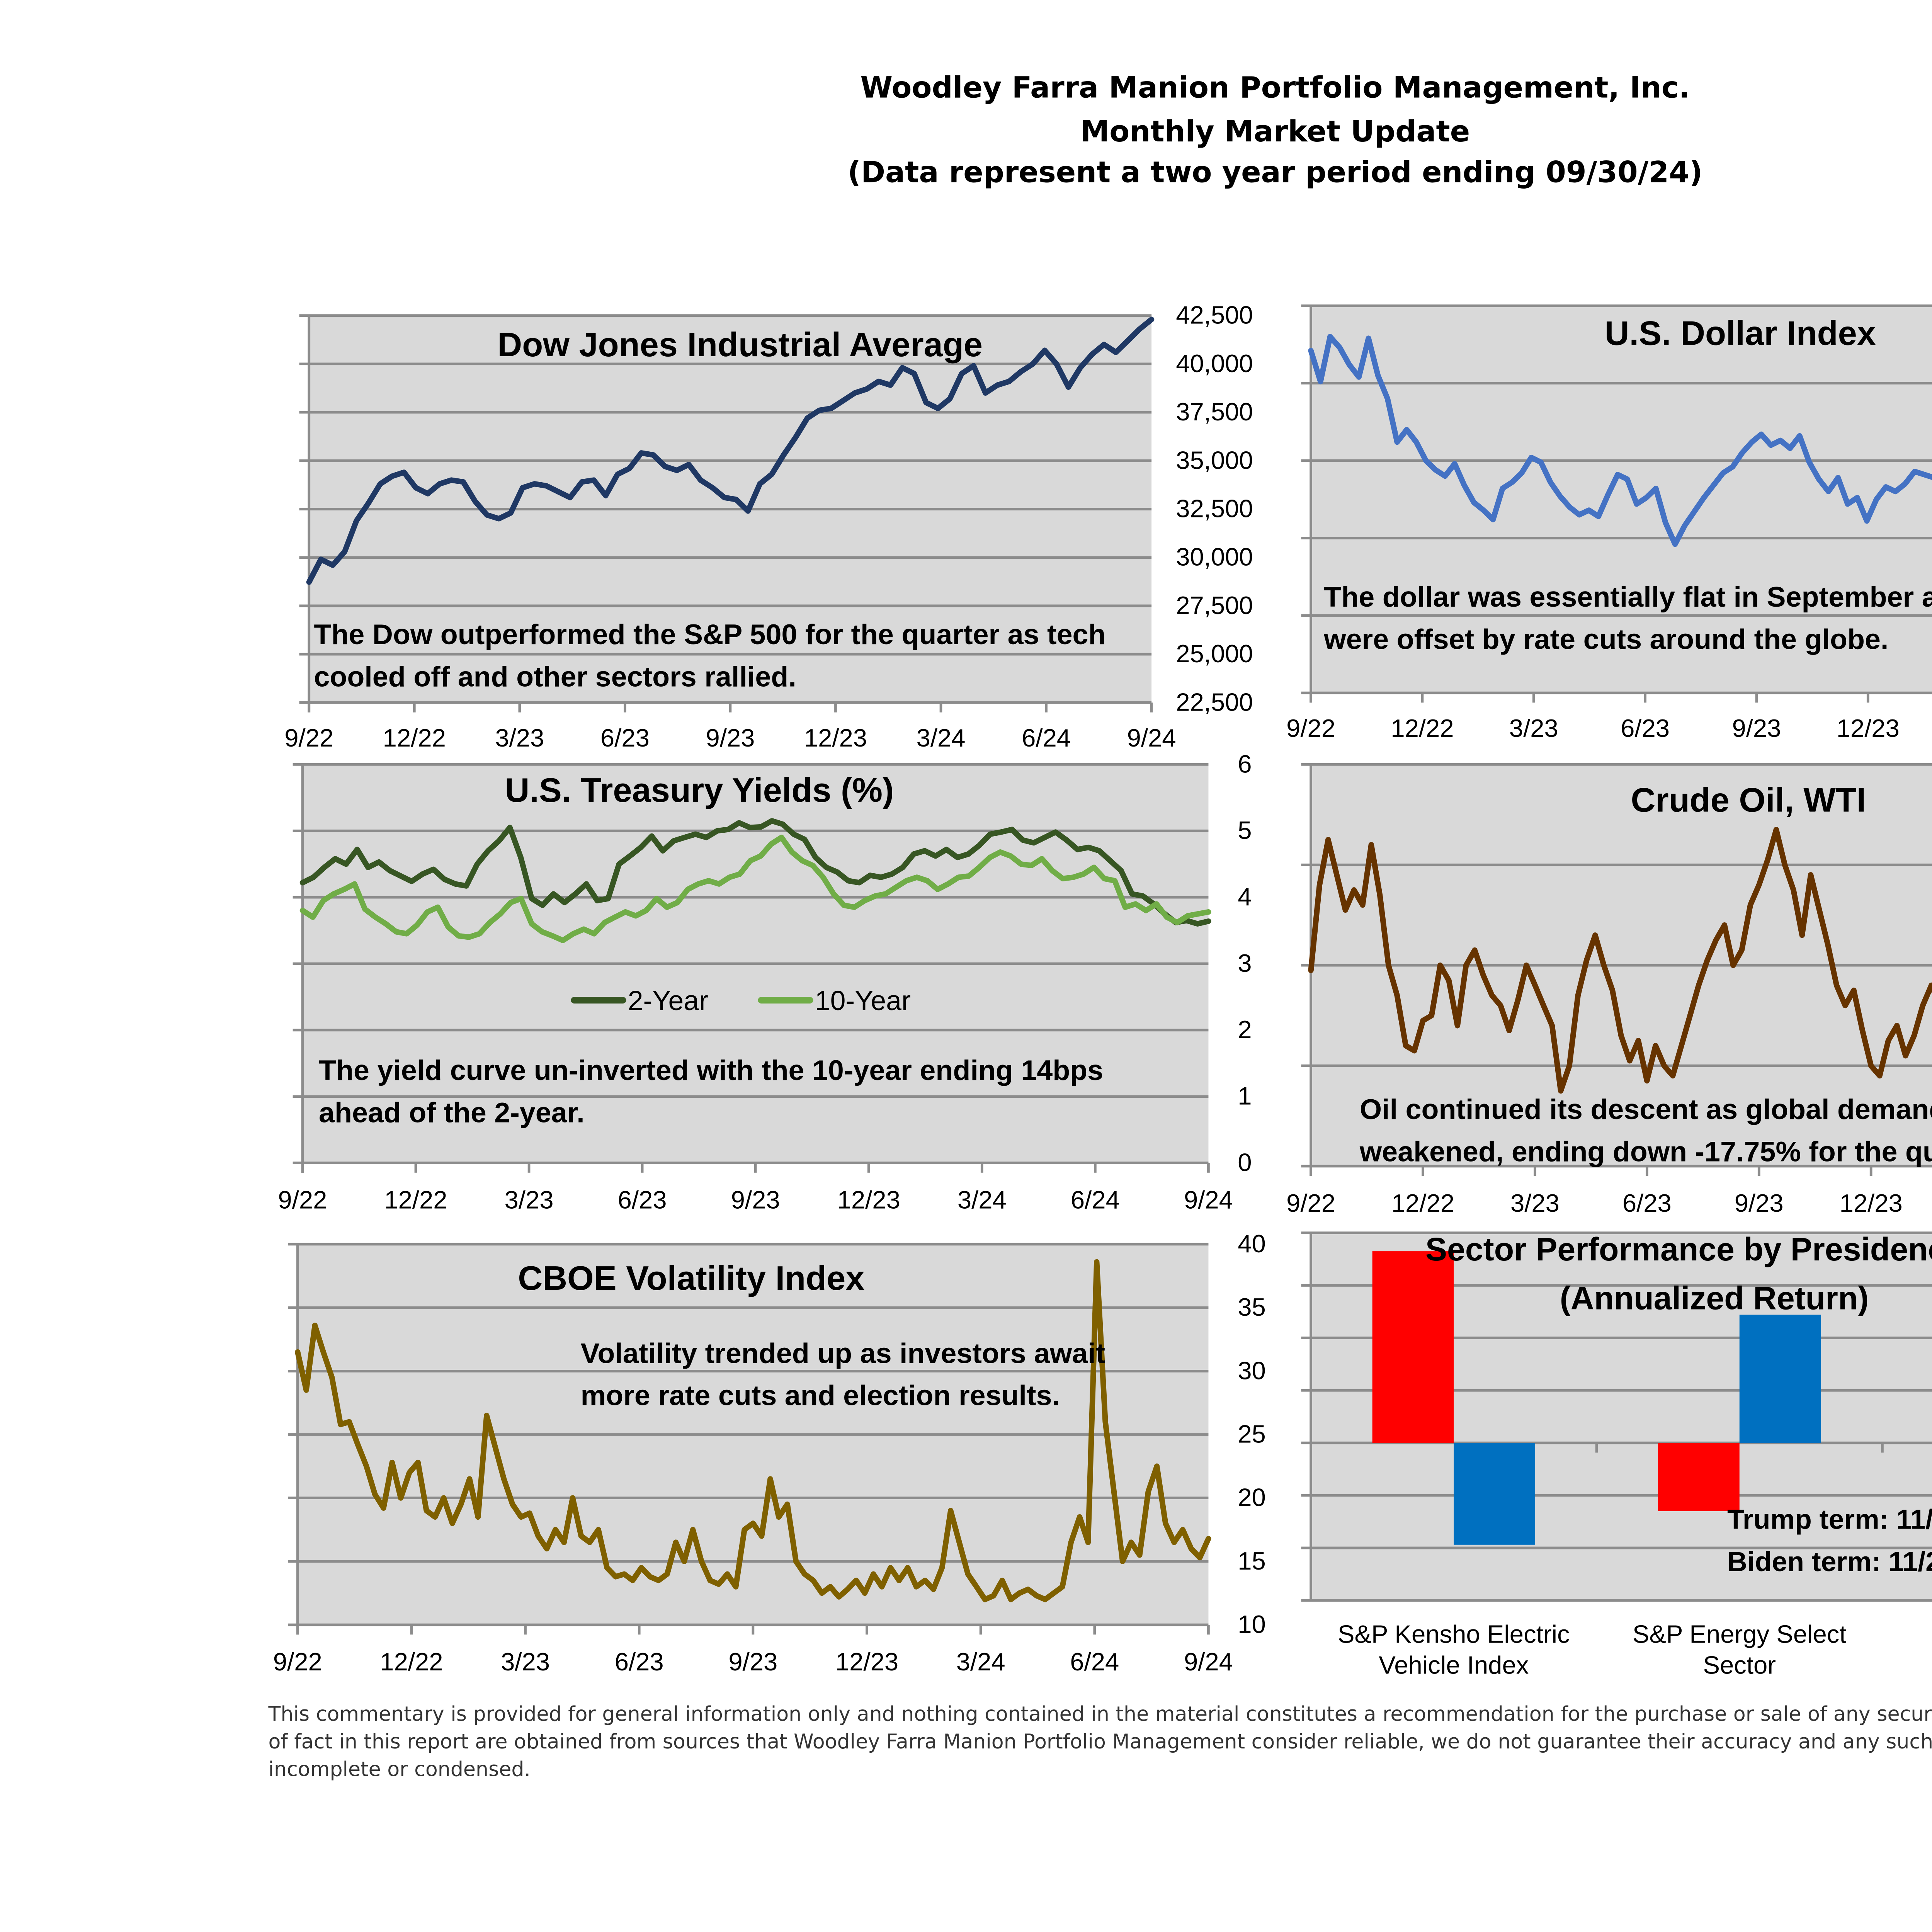 The image size is (1932, 1932). Describe the element at coordinates (1252, 1624) in the screenshot. I see `y-tick-label: 10` at that location.